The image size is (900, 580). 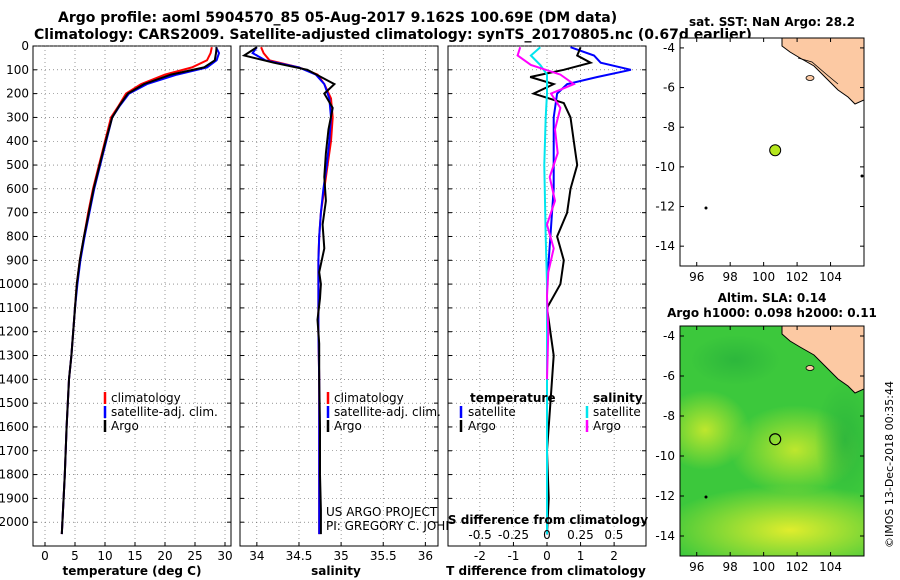 What do you see at coordinates (889, 464) in the screenshot?
I see `imos-credit: ©IMOS 13-Dec-2018 00:35:44` at bounding box center [889, 464].